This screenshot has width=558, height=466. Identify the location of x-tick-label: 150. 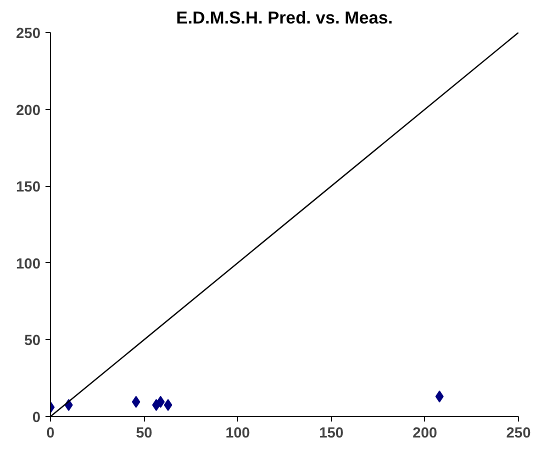
(331, 434).